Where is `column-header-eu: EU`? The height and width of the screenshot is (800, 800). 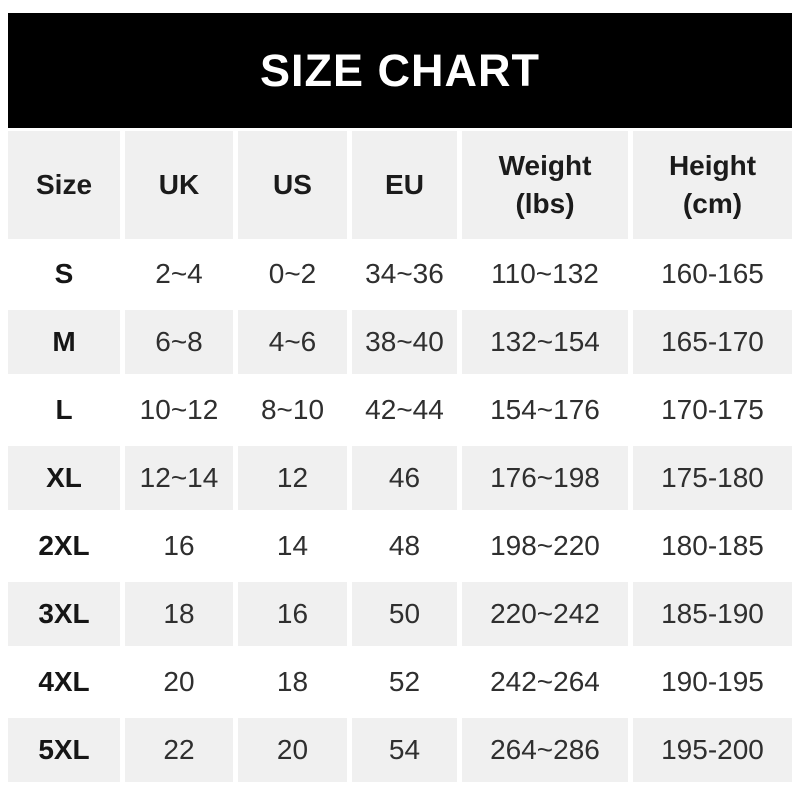
column-header-eu: EU is located at coordinates (404, 185).